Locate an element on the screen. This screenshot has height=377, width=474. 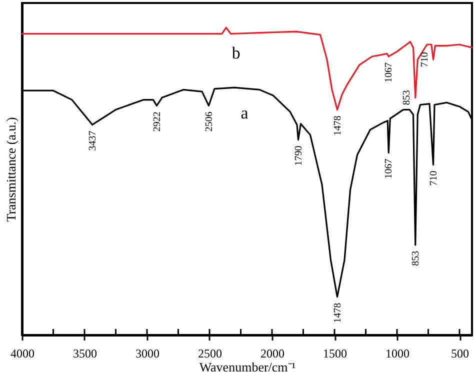
x-tick-label: 500 is located at coordinates (460, 353).